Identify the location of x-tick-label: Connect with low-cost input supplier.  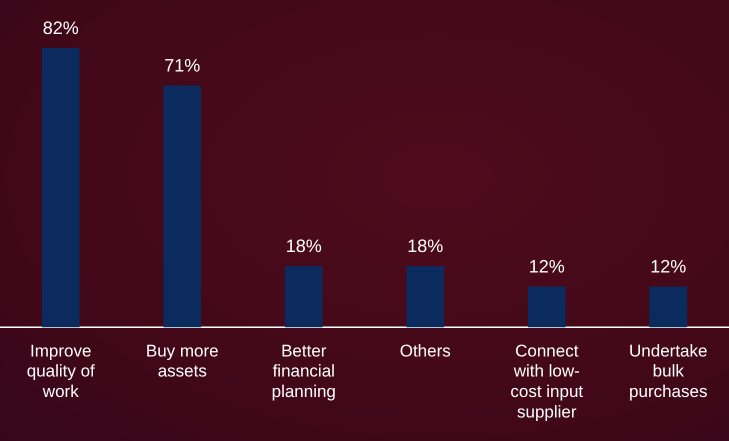
(547, 381).